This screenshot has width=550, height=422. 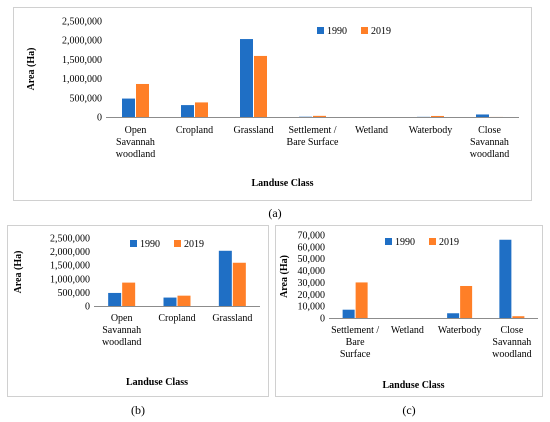 What do you see at coordinates (312, 259) in the screenshot?
I see `y-tick-label: 50,000` at bounding box center [312, 259].